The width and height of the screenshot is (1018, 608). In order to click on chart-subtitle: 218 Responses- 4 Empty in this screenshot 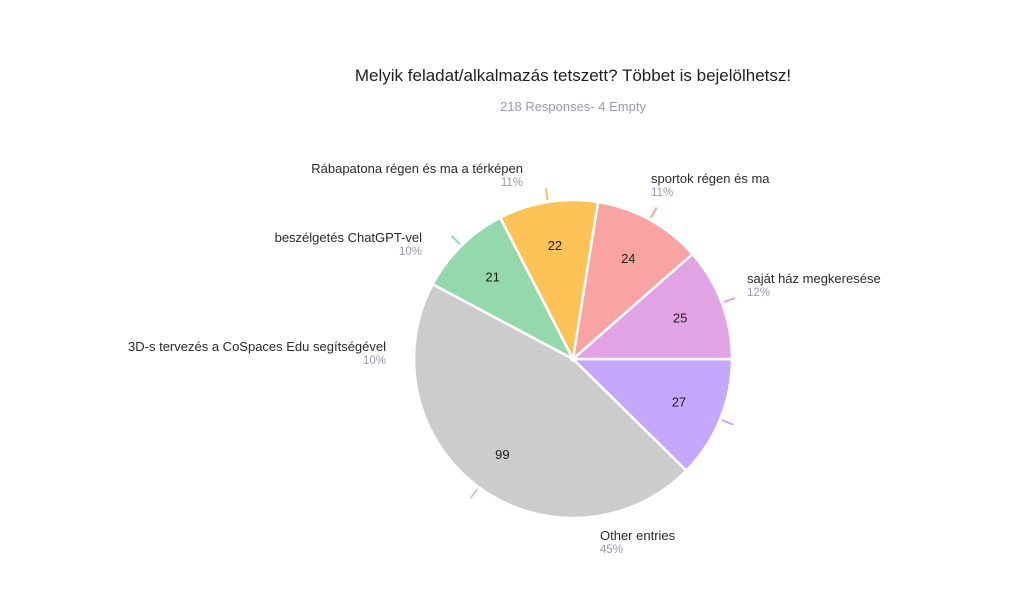, I will do `click(573, 106)`.